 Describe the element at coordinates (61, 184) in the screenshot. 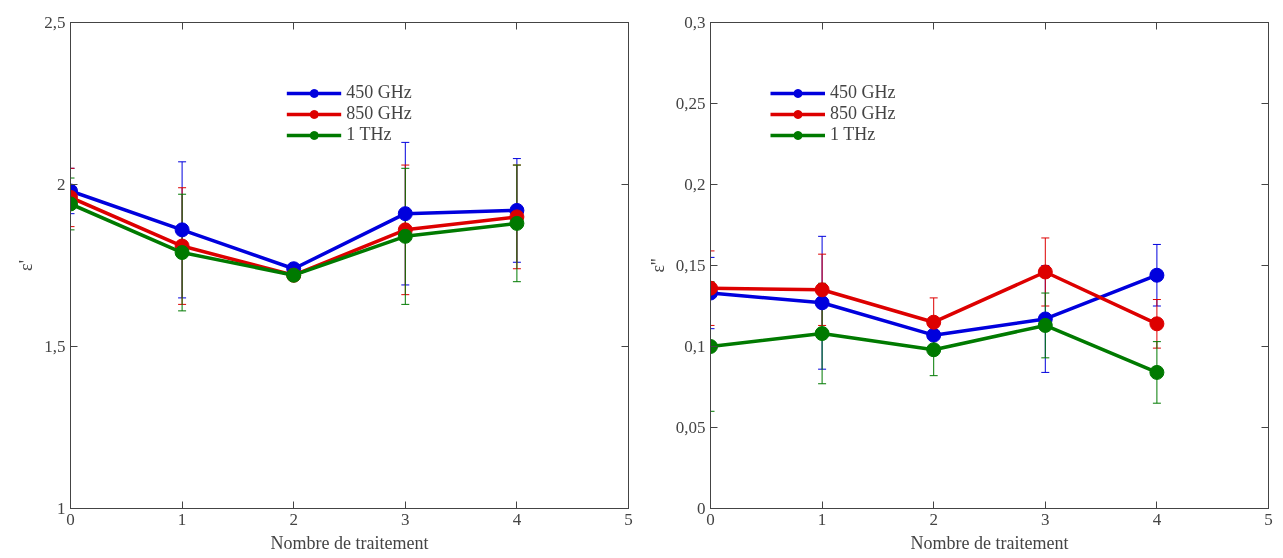

I see `y-tick-label: 2` at that location.